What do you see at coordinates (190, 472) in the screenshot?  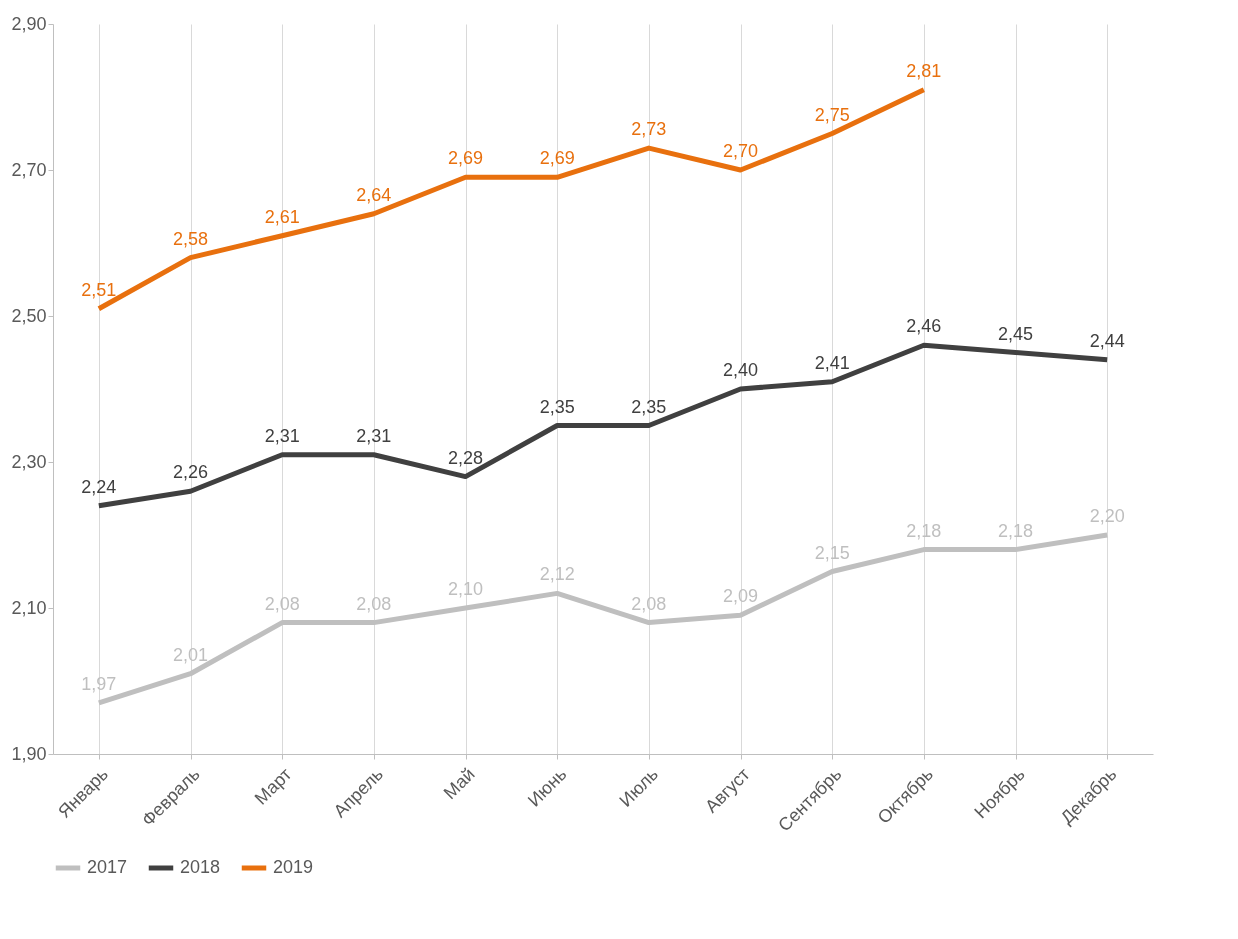 I see `data-label: 2,26` at bounding box center [190, 472].